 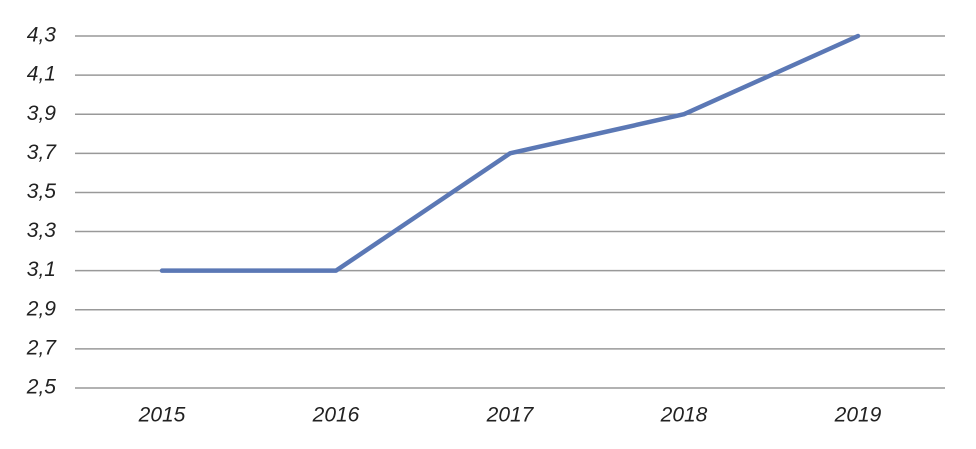 What do you see at coordinates (336, 415) in the screenshot?
I see `x-tick-label: 2016` at bounding box center [336, 415].